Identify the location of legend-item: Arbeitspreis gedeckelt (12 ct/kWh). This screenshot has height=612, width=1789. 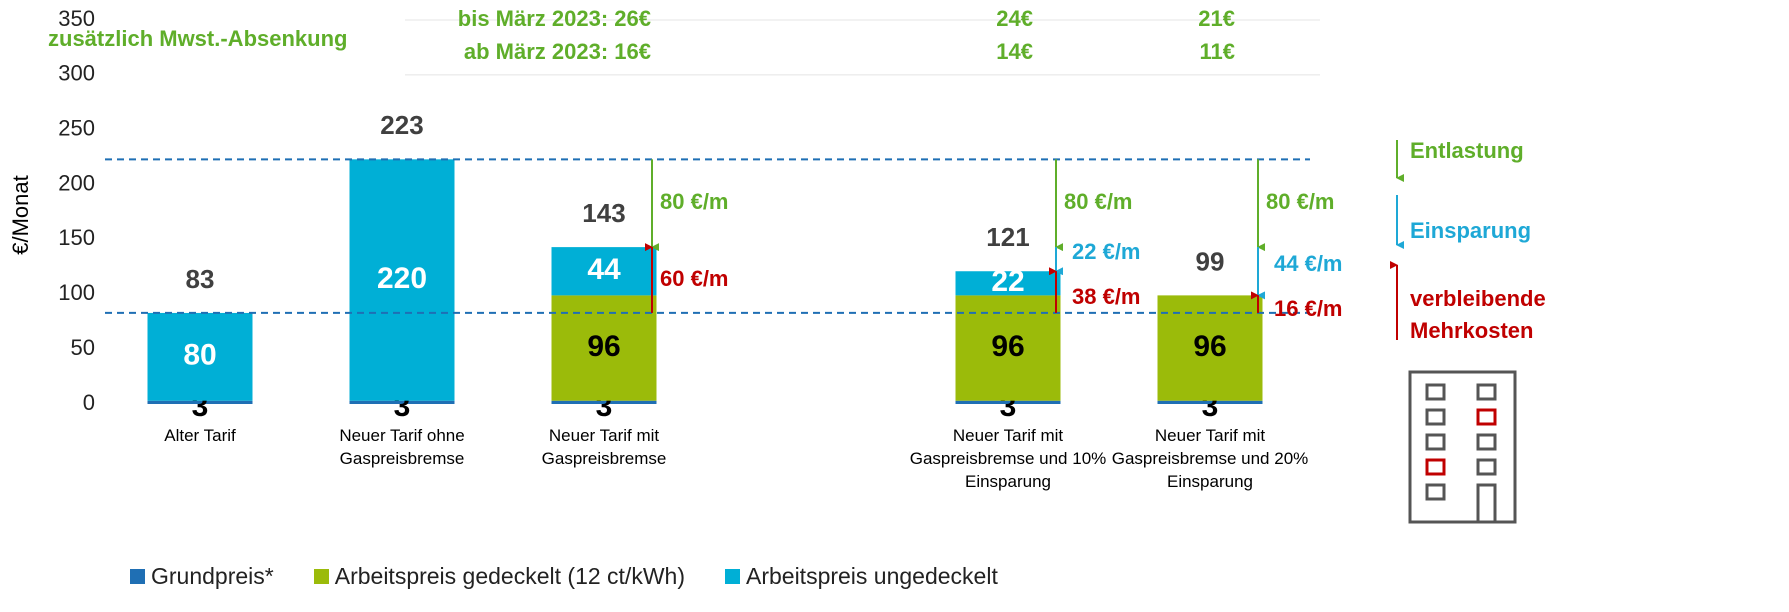
(499, 576).